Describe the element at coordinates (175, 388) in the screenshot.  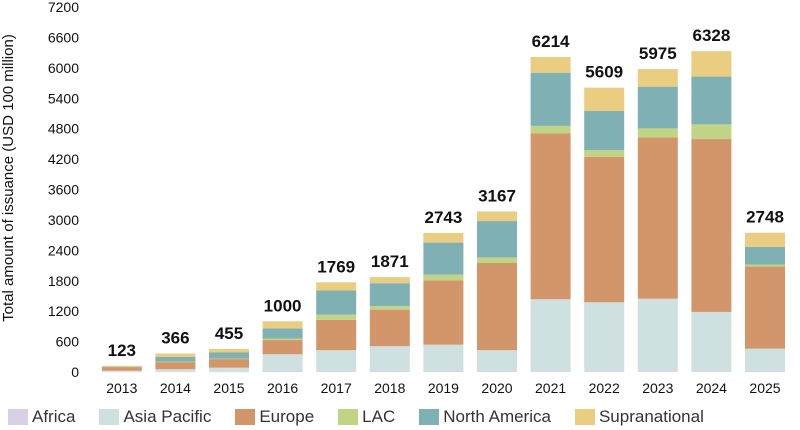
I see `x-tick-label: 2014` at that location.